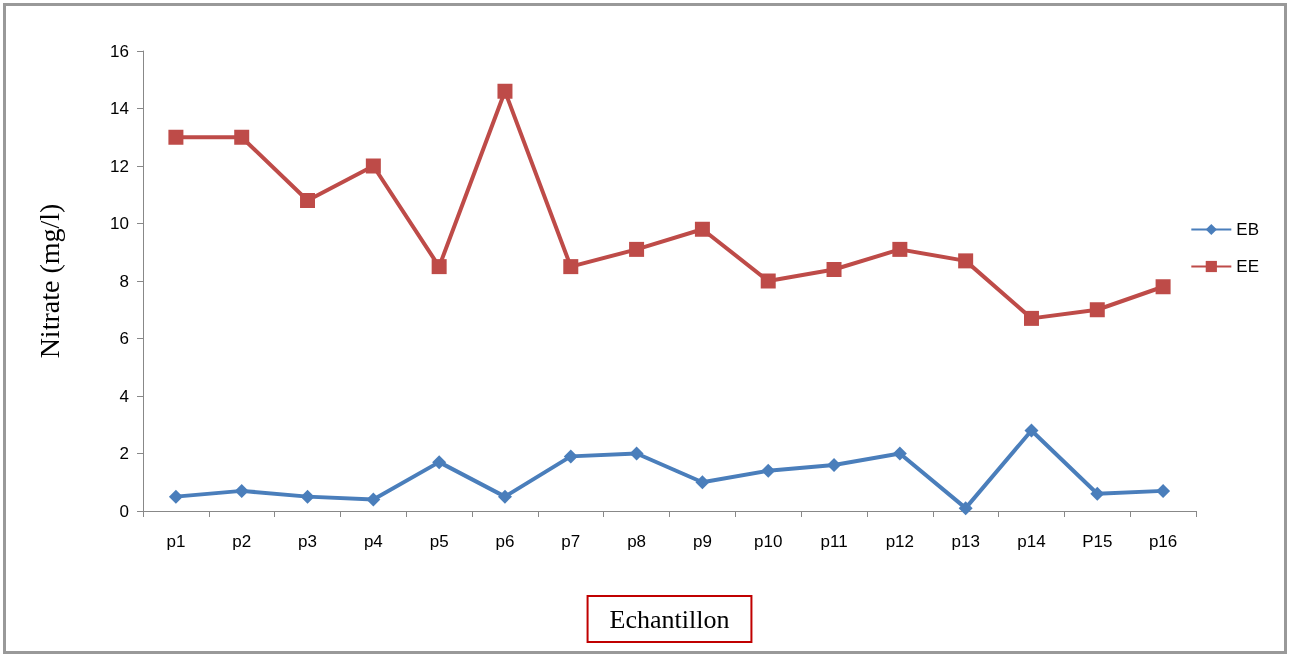 The image size is (1290, 657). What do you see at coordinates (119, 108) in the screenshot?
I see `y-tick-label: 14` at bounding box center [119, 108].